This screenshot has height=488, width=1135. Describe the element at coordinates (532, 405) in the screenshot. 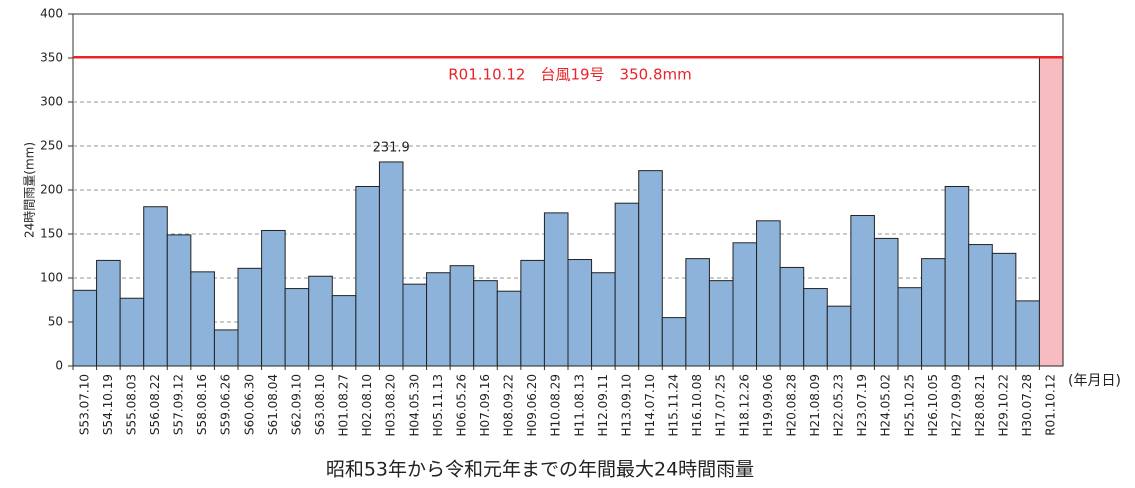

I see `x-tick-label: H09.06.20` at that location.